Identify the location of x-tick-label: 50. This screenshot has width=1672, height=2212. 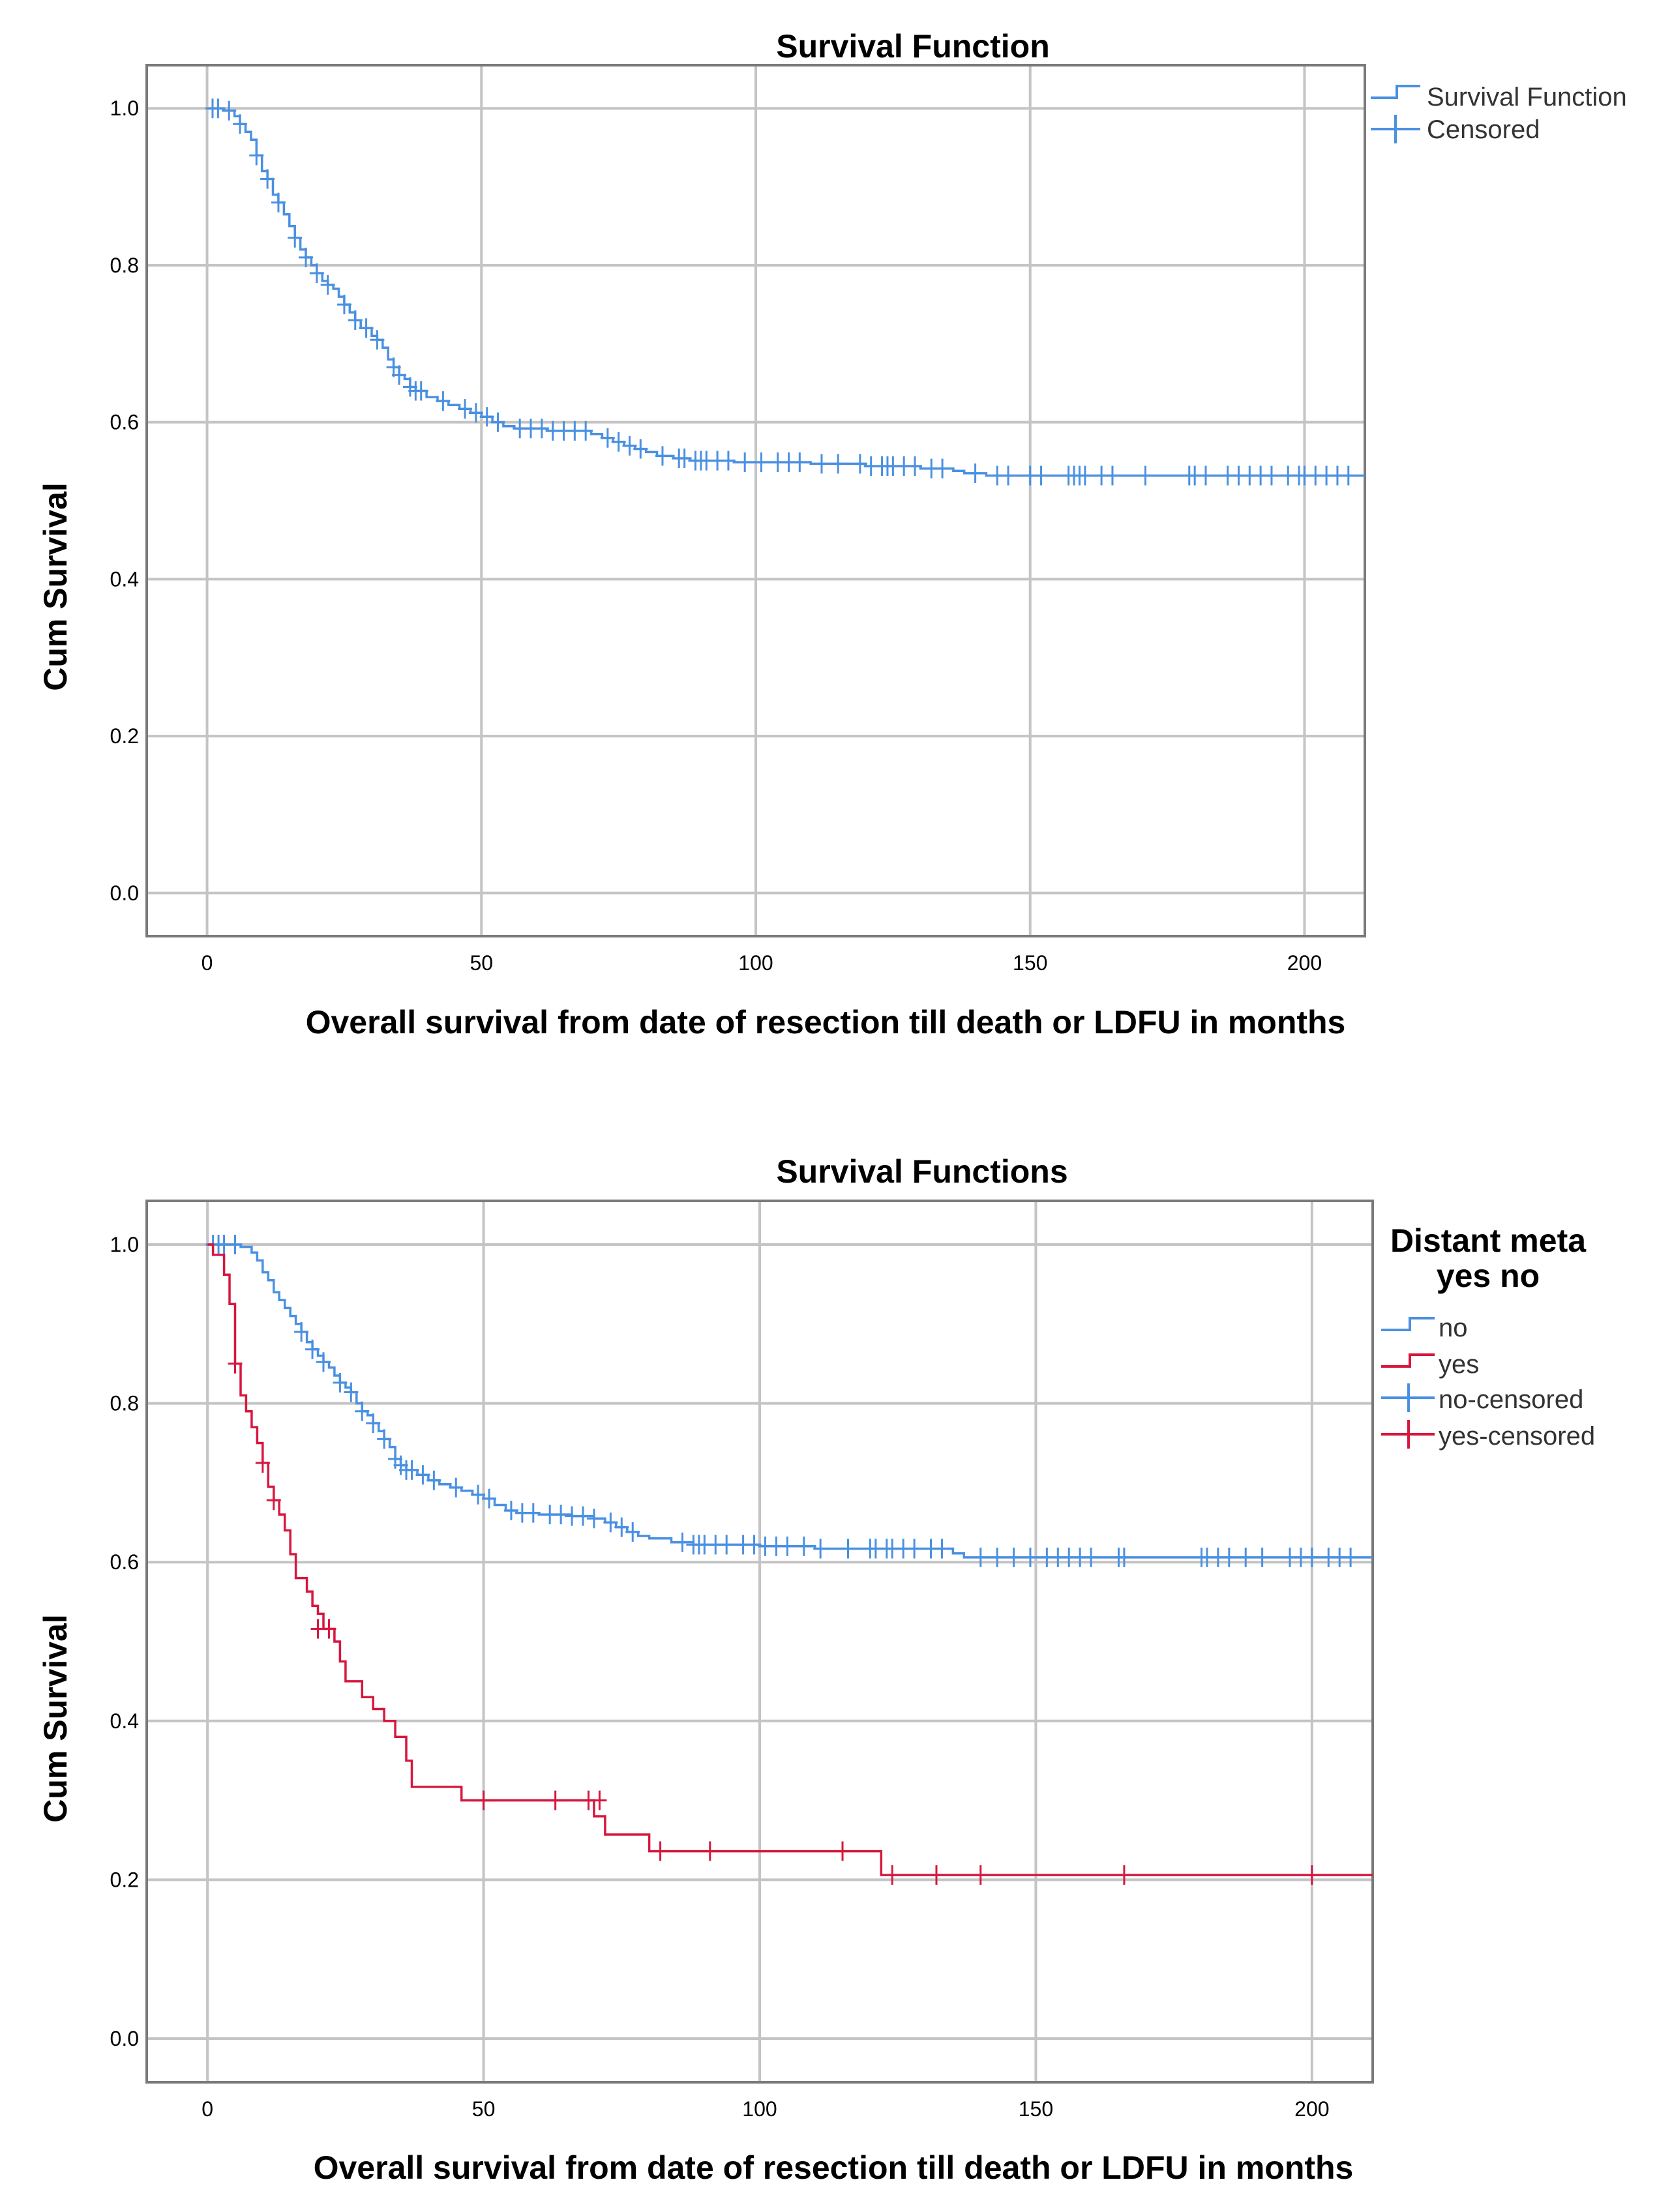
(481, 963).